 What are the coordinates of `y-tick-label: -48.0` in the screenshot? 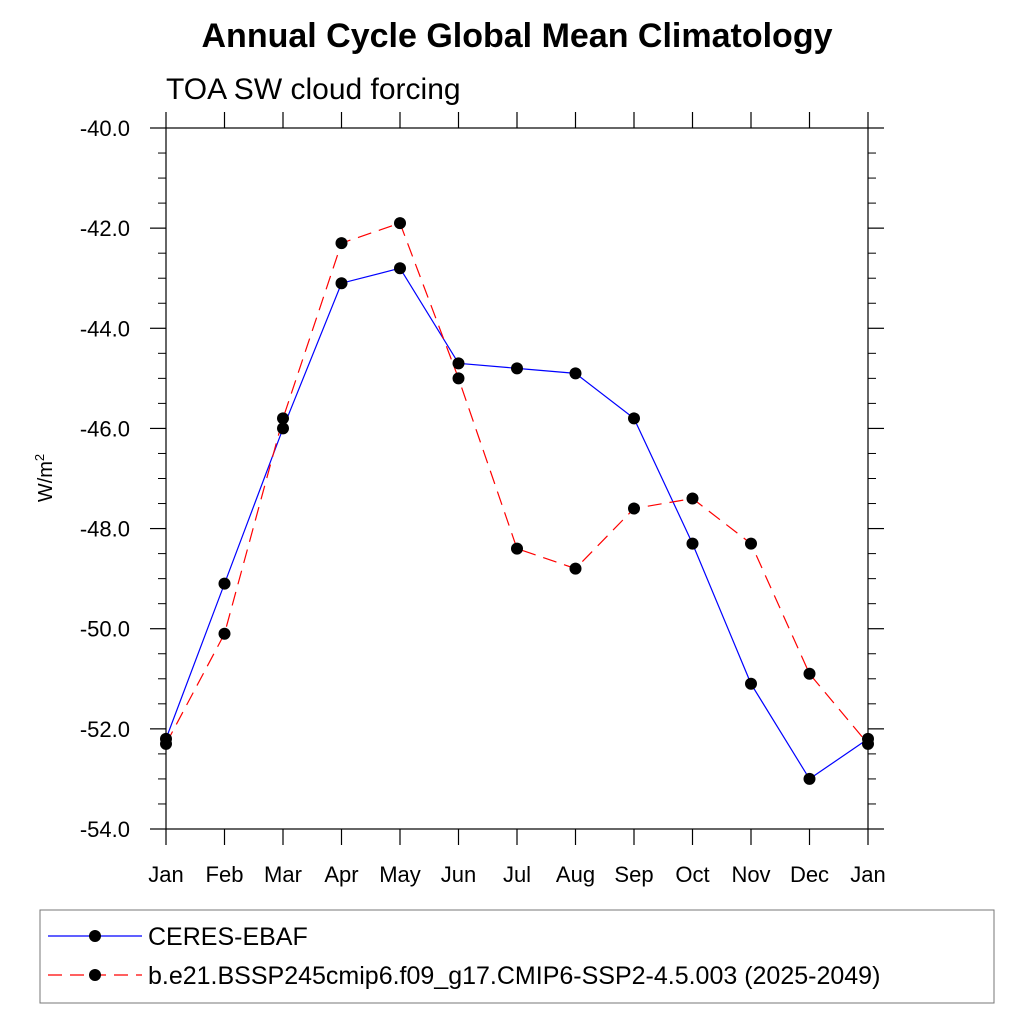 It's located at (105, 529).